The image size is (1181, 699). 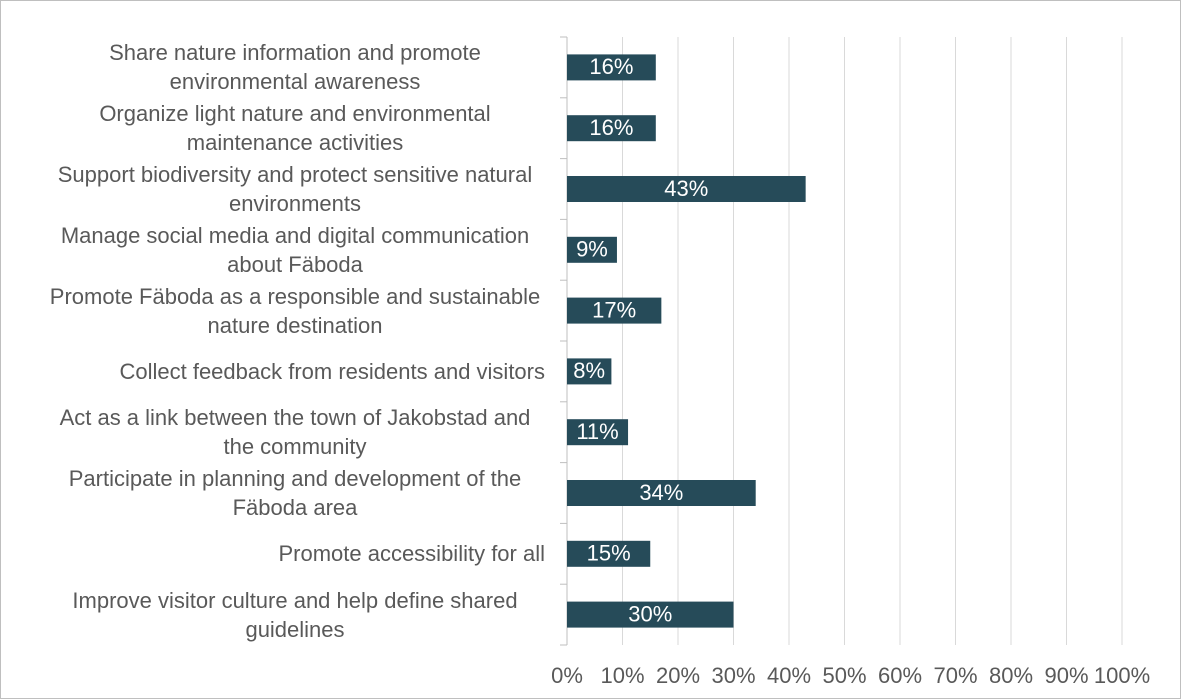 I want to click on value-label: 30%, so click(x=650, y=613).